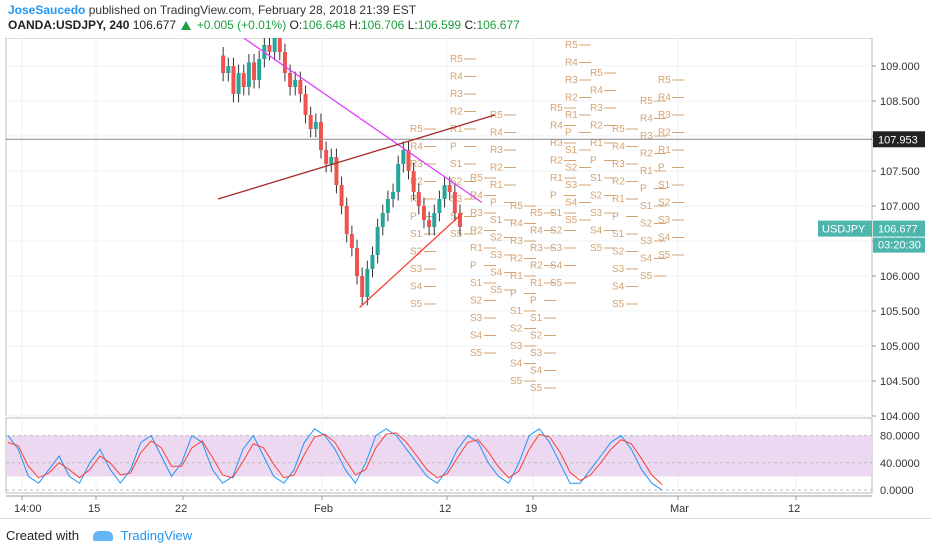 The width and height of the screenshot is (932, 551). What do you see at coordinates (900, 277) in the screenshot?
I see `price-tick-label: 106.000` at bounding box center [900, 277].